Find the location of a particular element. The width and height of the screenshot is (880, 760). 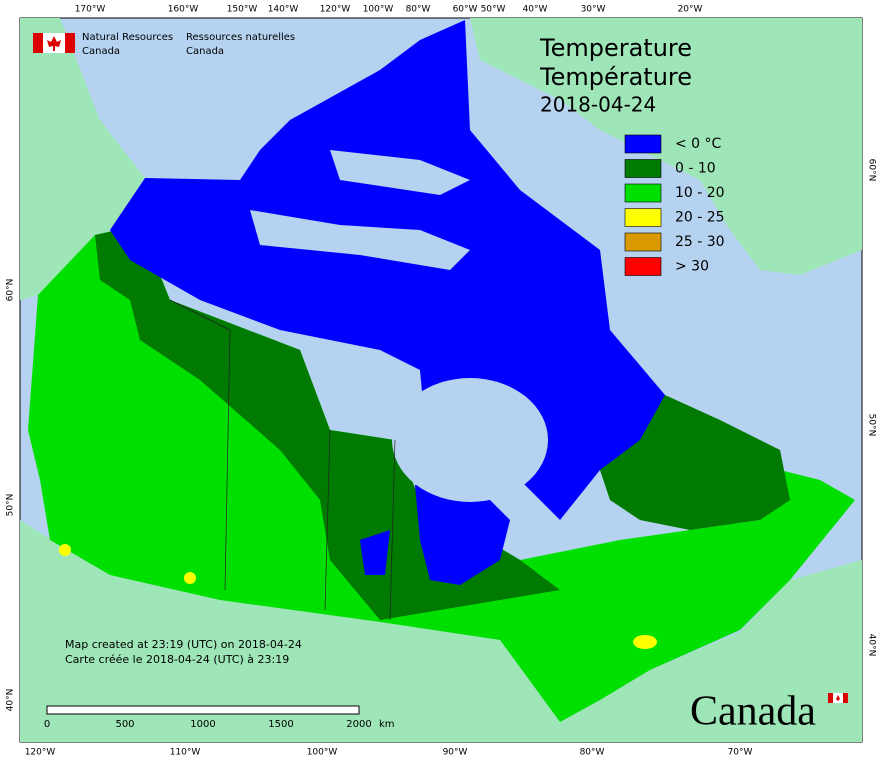

scale-label: 0 is located at coordinates (47, 724).